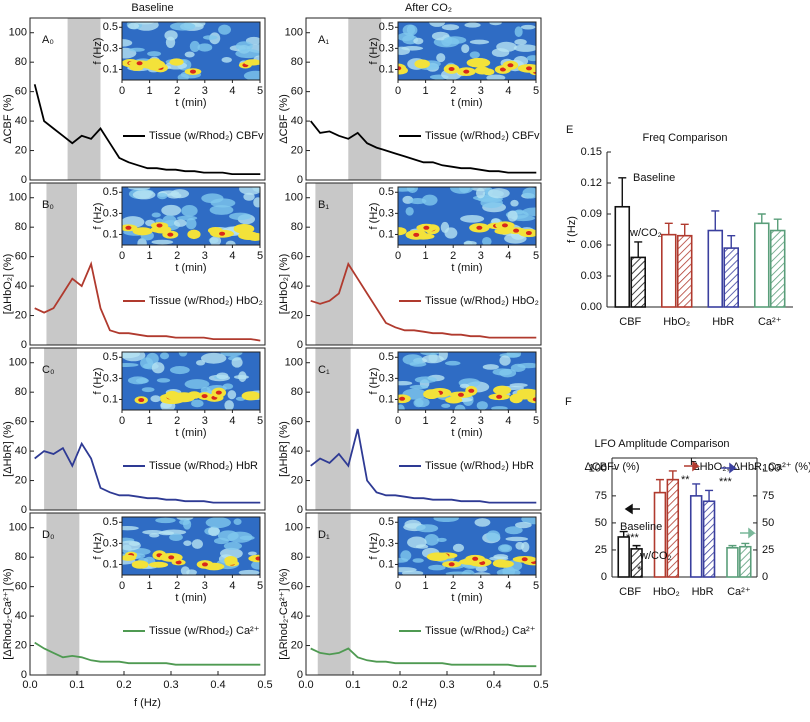  What do you see at coordinates (284, 449) in the screenshot?
I see `y-axis-label: [ΔHbR] (%)` at bounding box center [284, 449].